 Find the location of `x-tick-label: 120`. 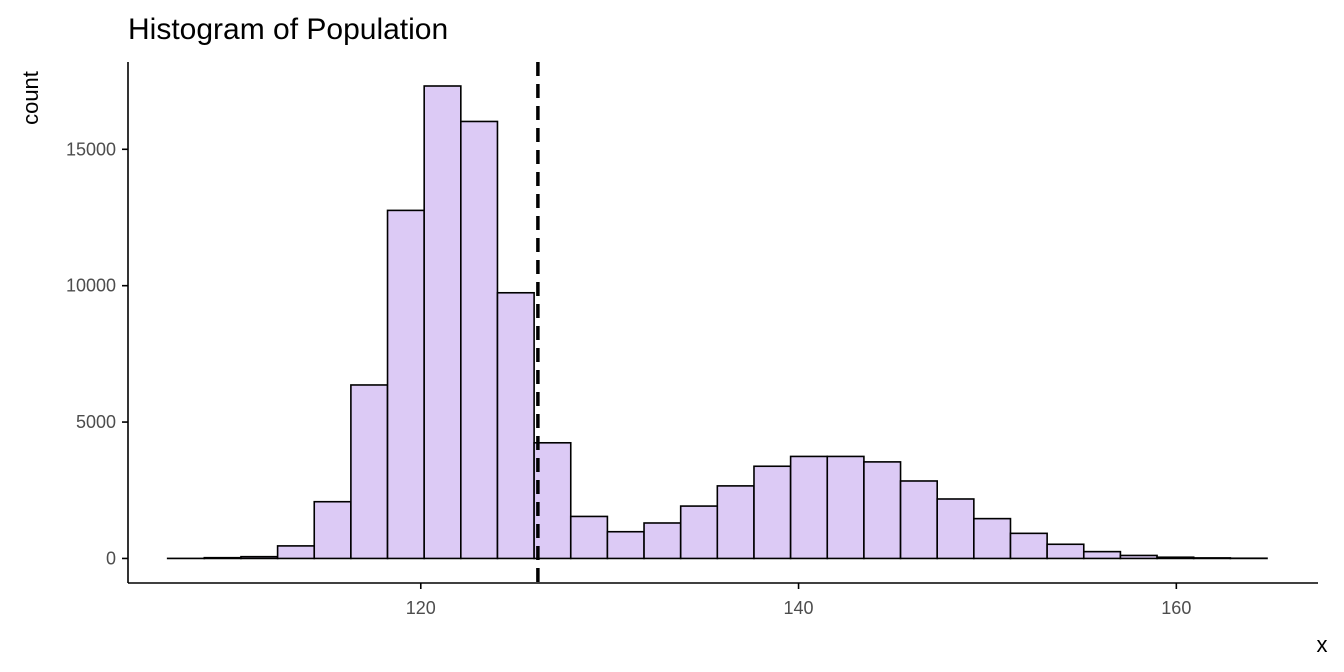

x-tick-label: 120 is located at coordinates (421, 608).